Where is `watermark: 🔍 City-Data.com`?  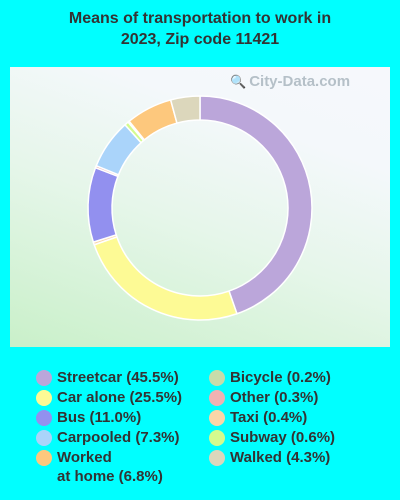 watermark: 🔍 City-Data.com is located at coordinates (290, 81).